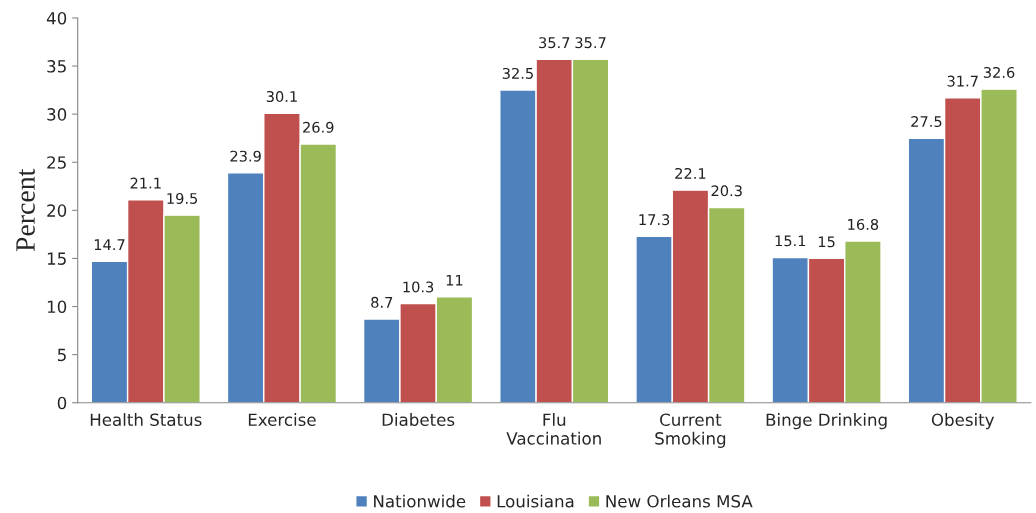 Image resolution: width=1036 pixels, height=513 pixels. What do you see at coordinates (245, 156) in the screenshot?
I see `data-label: 23.9` at bounding box center [245, 156].